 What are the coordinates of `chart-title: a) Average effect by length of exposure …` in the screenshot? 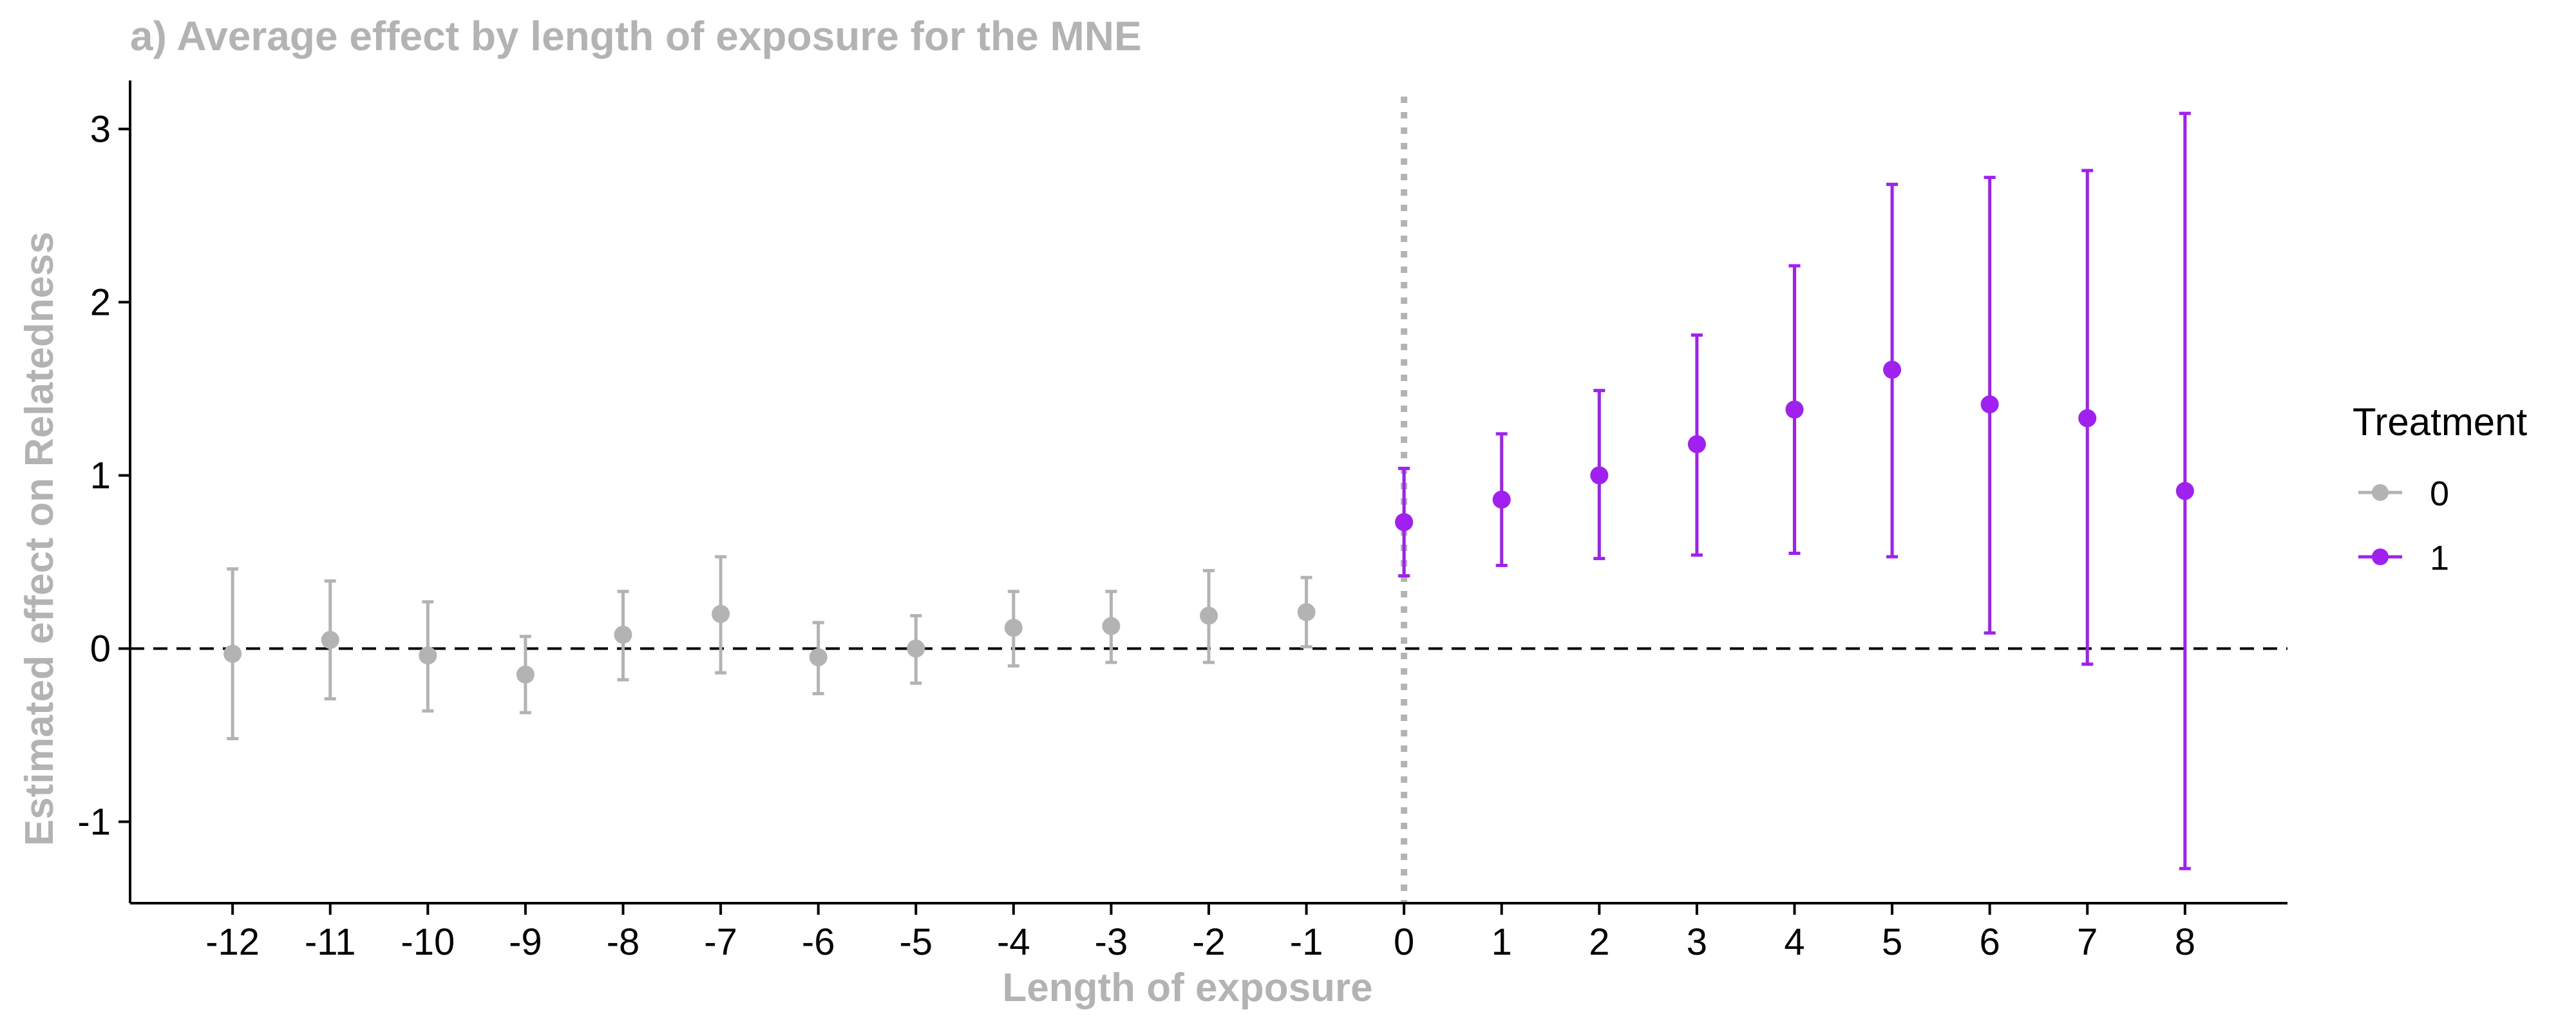 It's located at (636, 36).